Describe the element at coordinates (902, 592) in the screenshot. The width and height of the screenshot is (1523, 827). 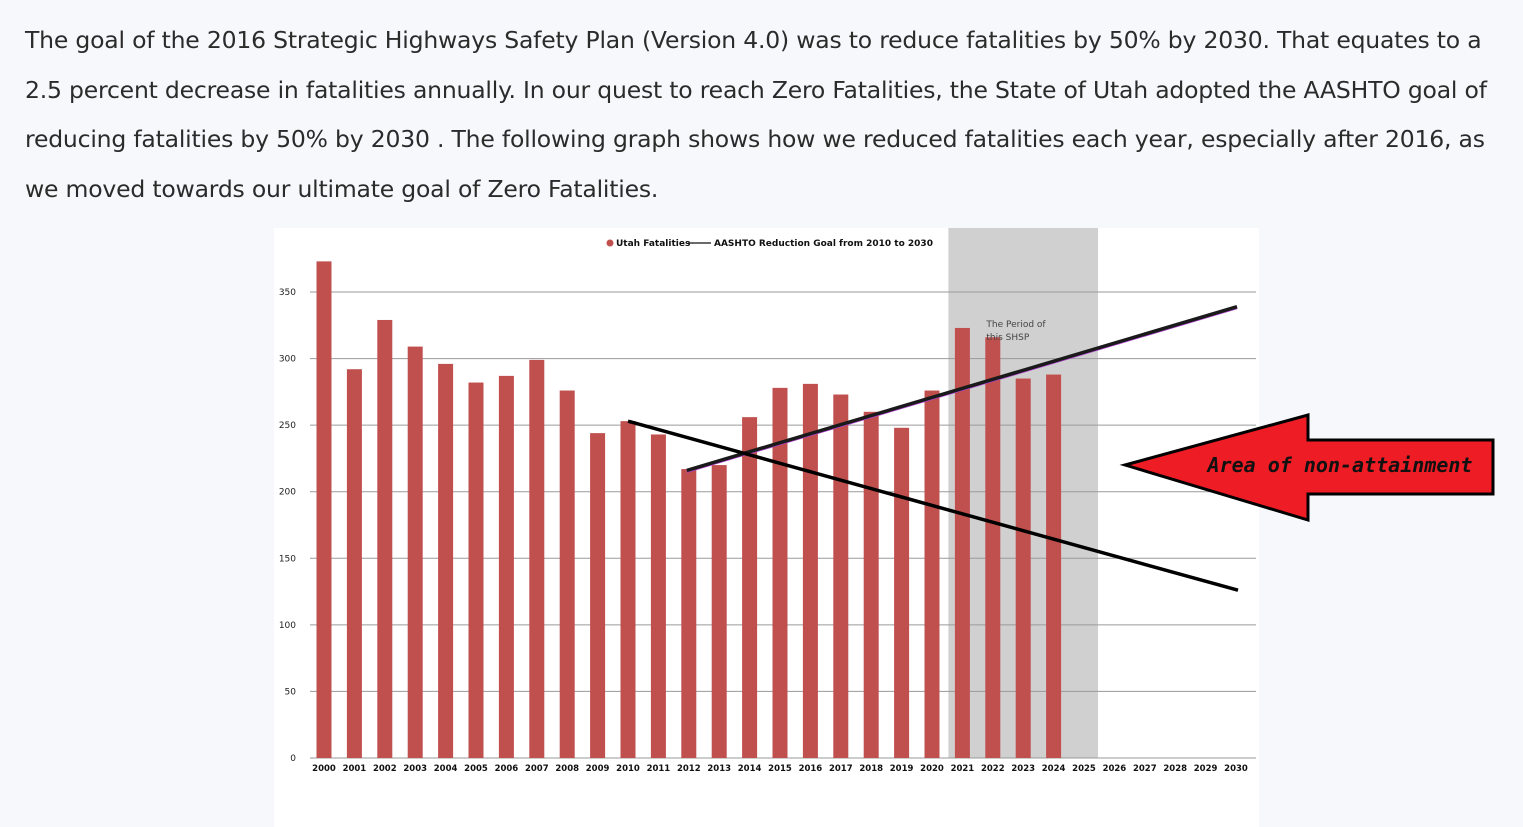
I see `bar-2019` at that location.